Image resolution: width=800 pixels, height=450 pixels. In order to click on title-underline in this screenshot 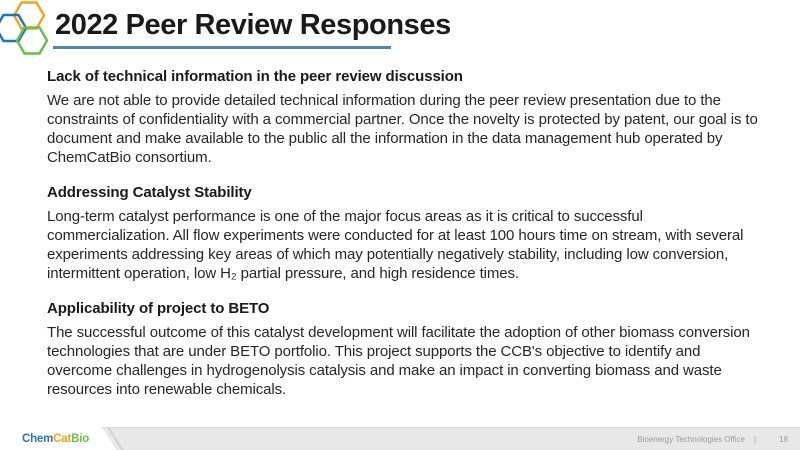, I will do `click(222, 47)`.